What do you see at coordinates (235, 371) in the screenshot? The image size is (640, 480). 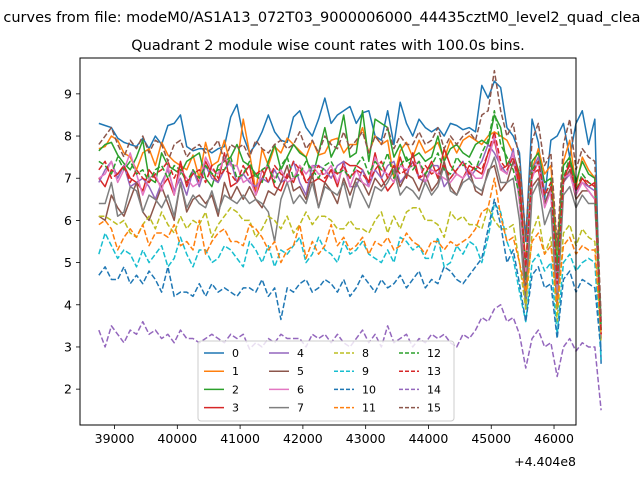 I see `legend-label-1: 1` at bounding box center [235, 371].